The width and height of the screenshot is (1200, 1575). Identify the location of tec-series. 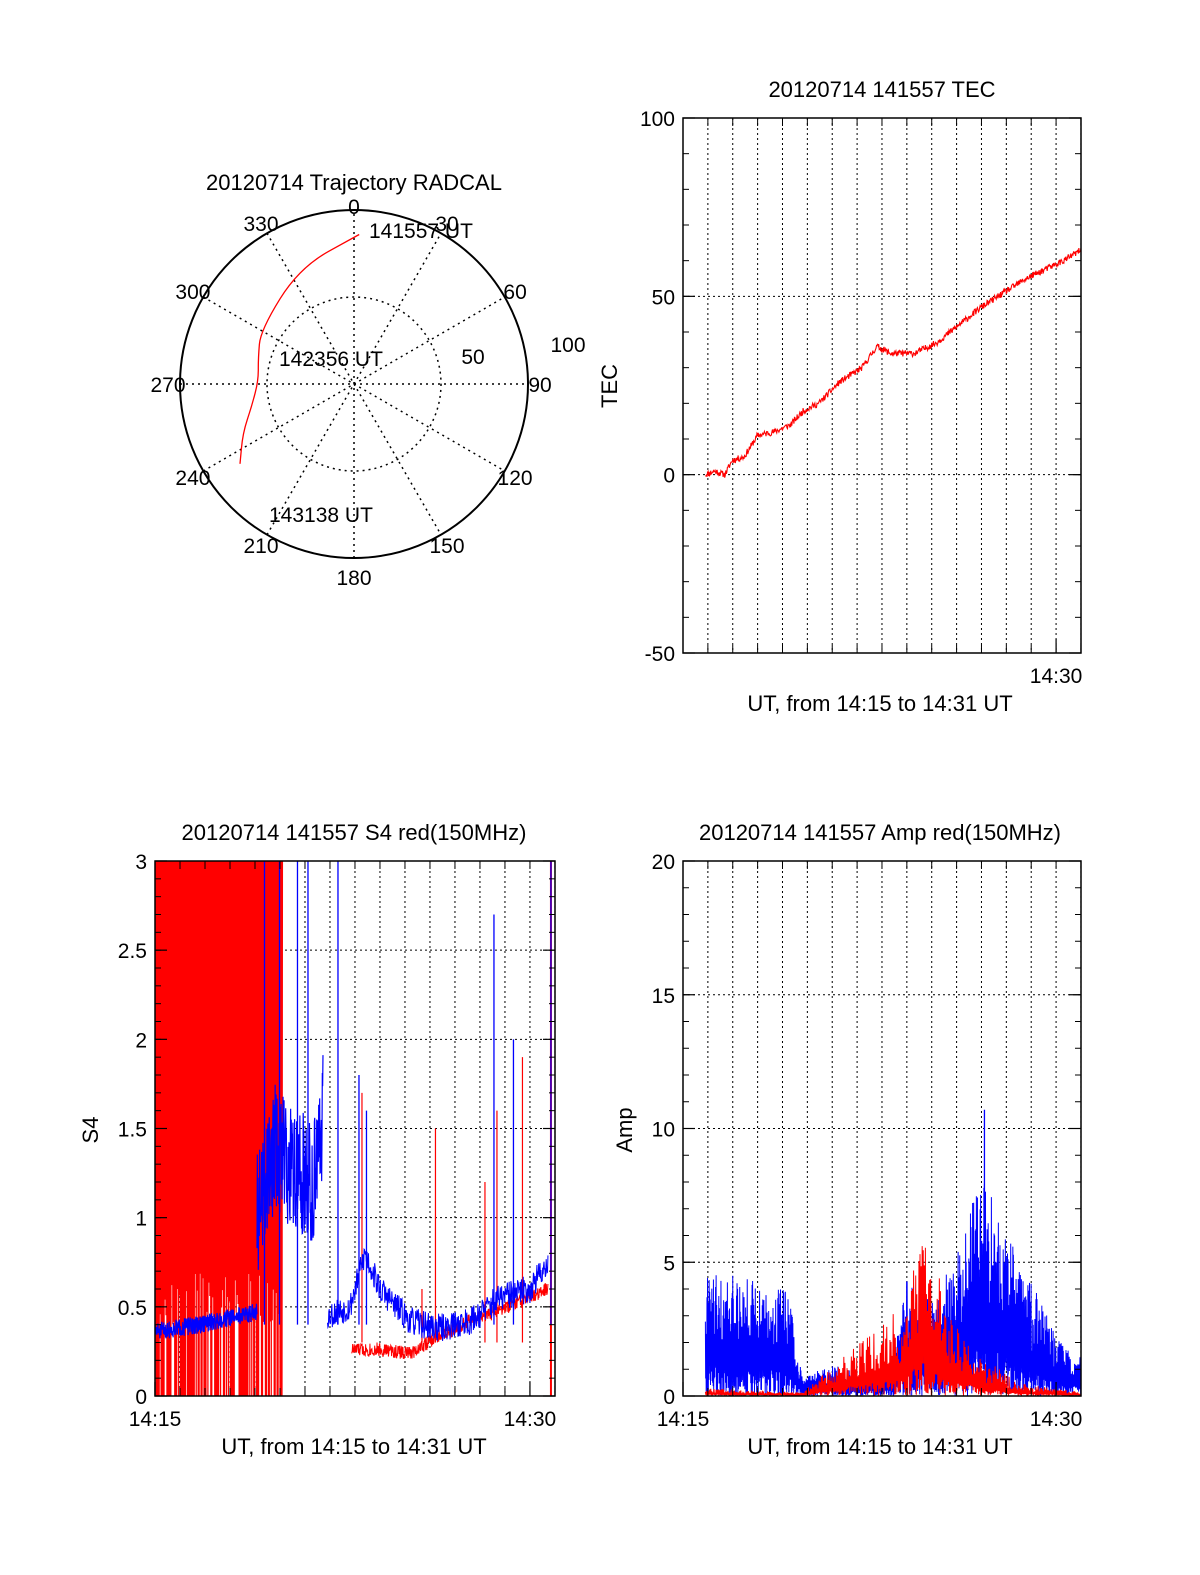
(893, 362).